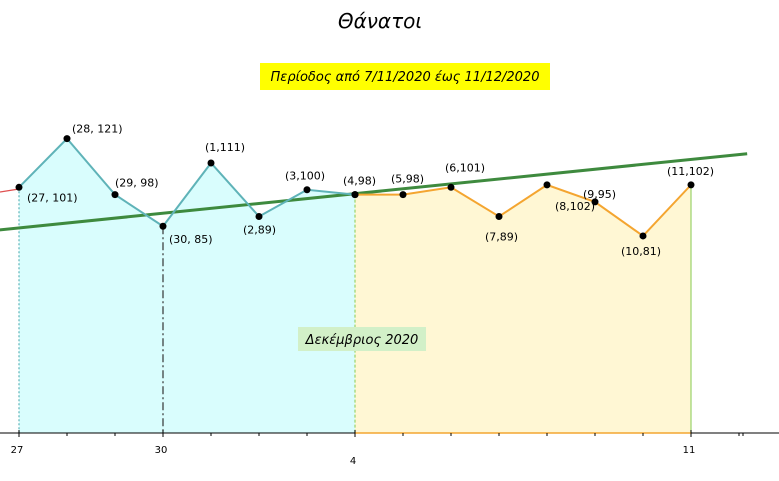 The width and height of the screenshot is (779, 481). I want to click on annotation: Δεκέμβριος 2020, so click(362, 340).